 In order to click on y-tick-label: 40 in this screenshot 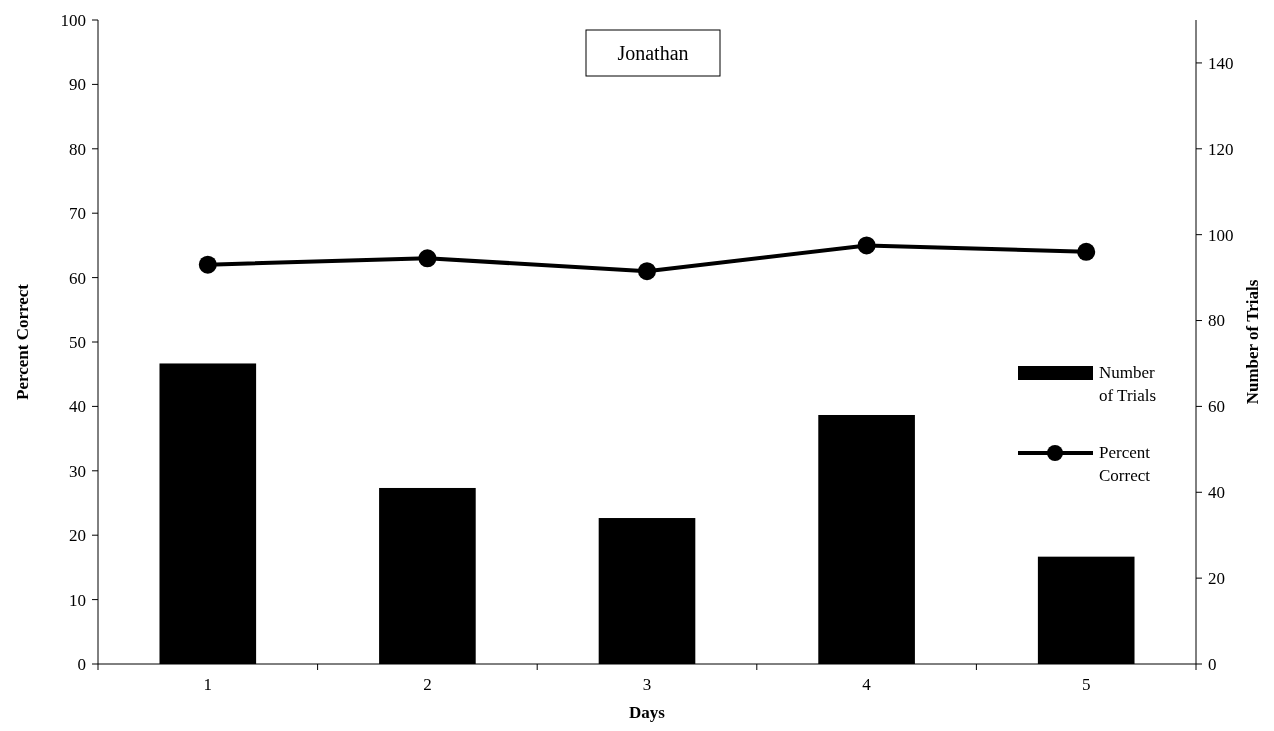, I will do `click(77, 407)`.